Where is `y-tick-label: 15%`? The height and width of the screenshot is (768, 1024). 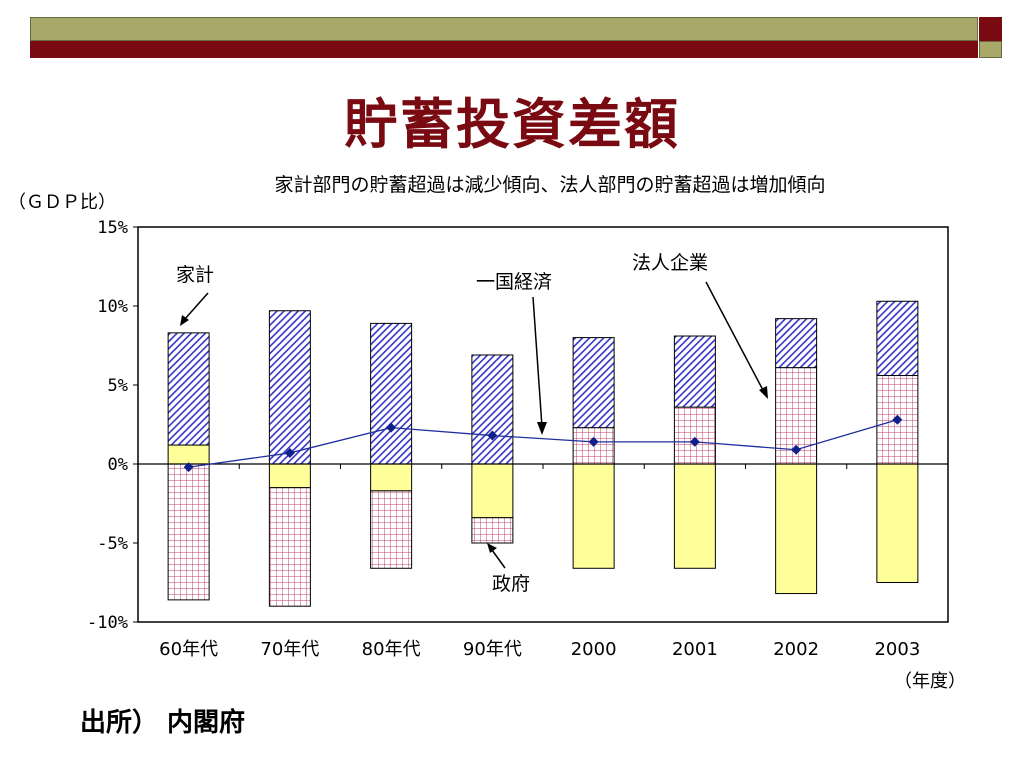 y-tick-label: 15% is located at coordinates (112, 228).